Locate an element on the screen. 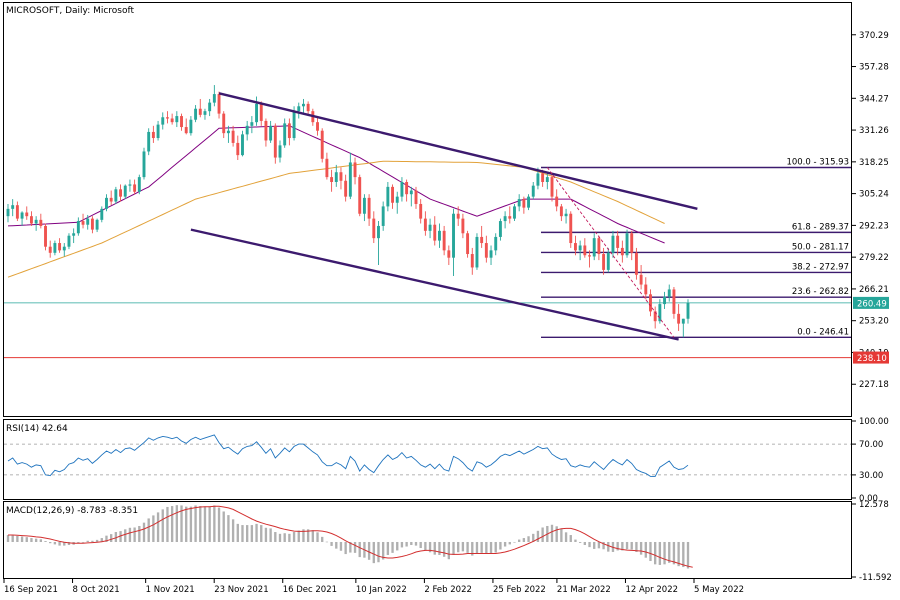 This screenshot has width=900, height=600. rsi-panel is located at coordinates (427, 455).